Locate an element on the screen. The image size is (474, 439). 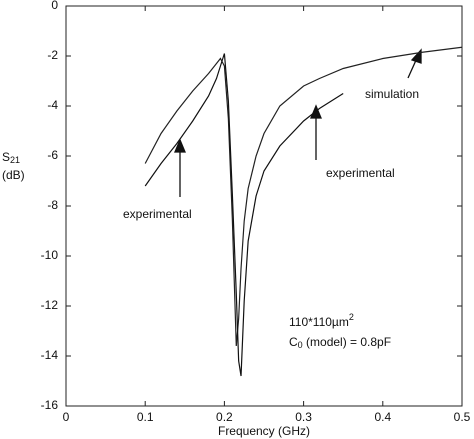
note-text: C is located at coordinates (293, 342).